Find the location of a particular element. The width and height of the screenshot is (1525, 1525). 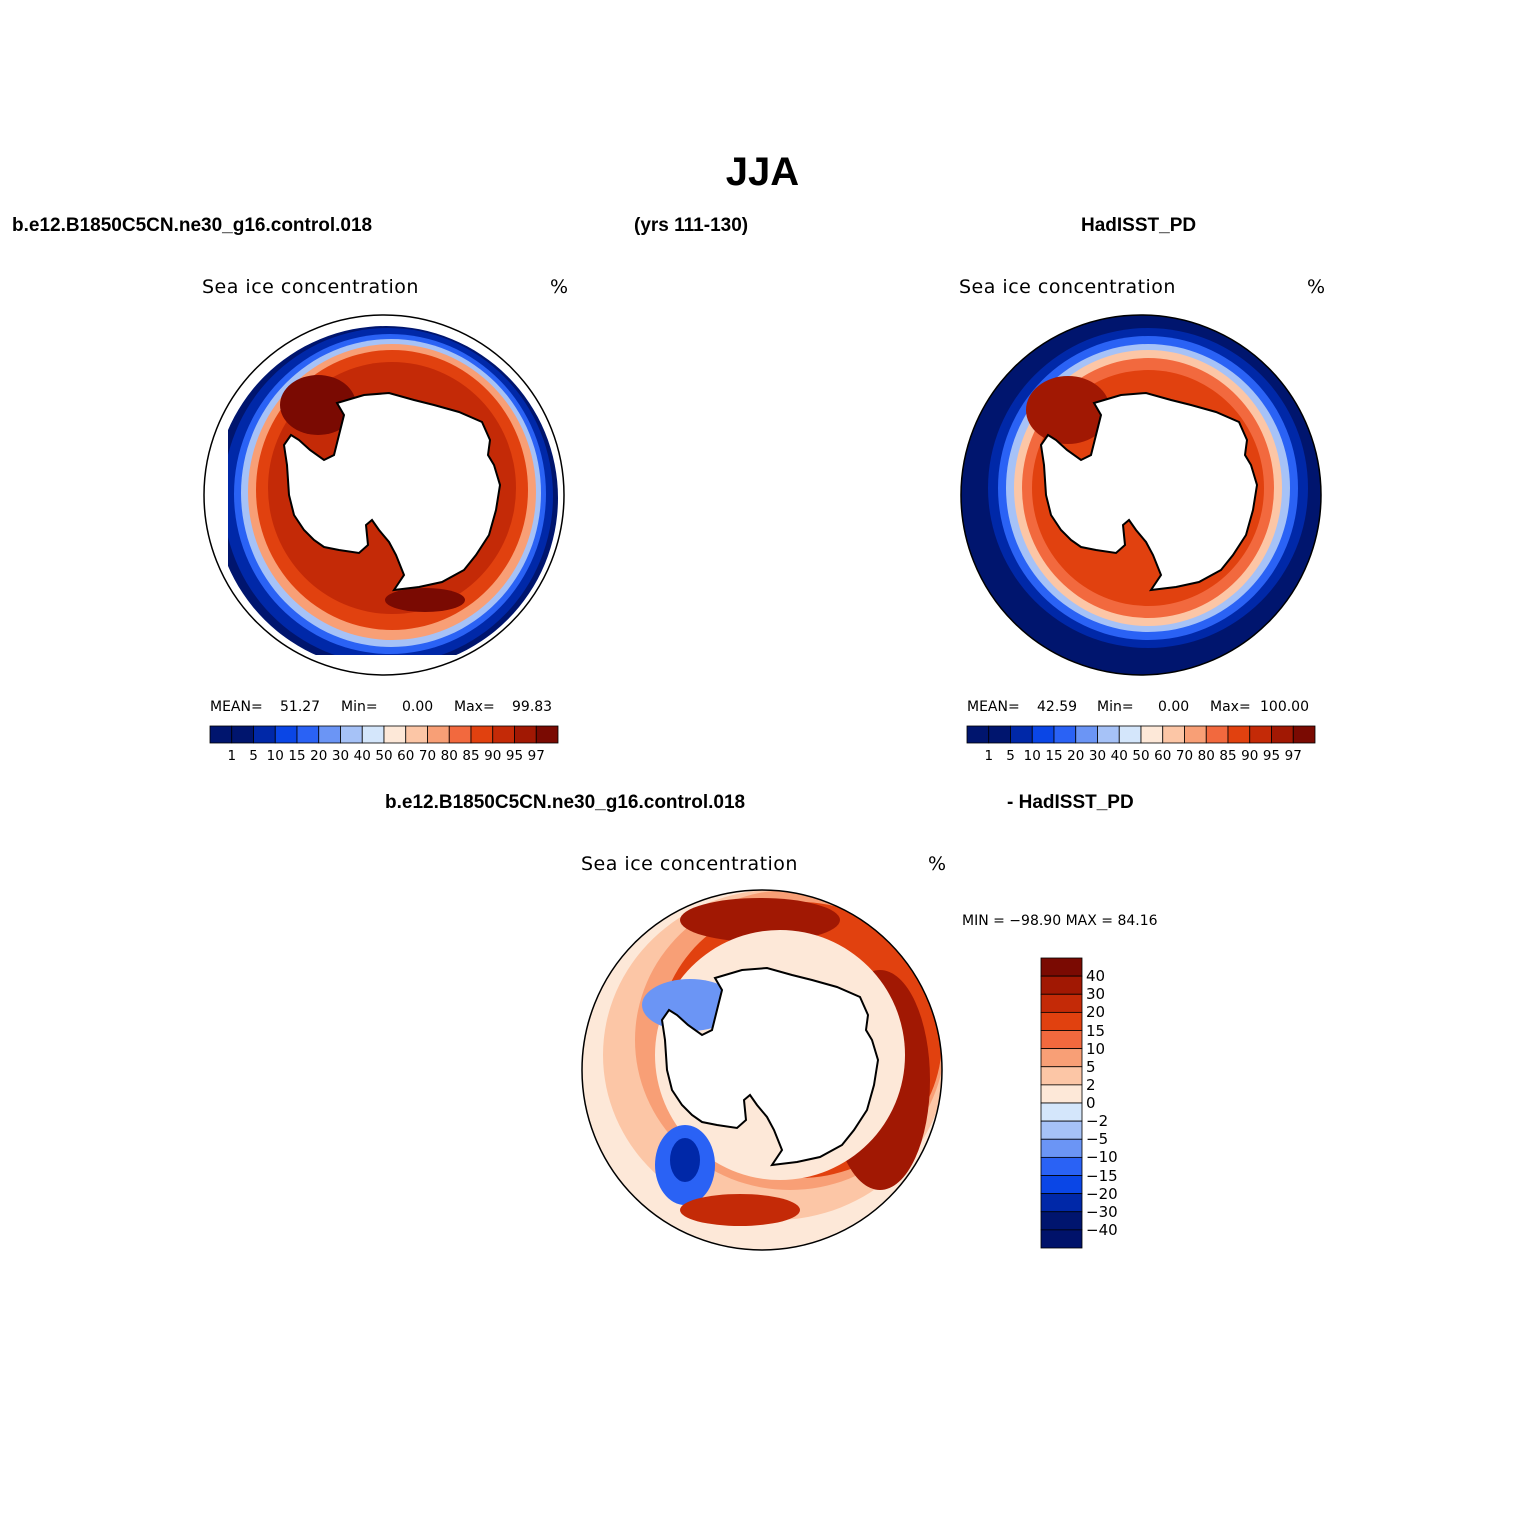

colorbar-tick-label: 2 is located at coordinates (1091, 1084).